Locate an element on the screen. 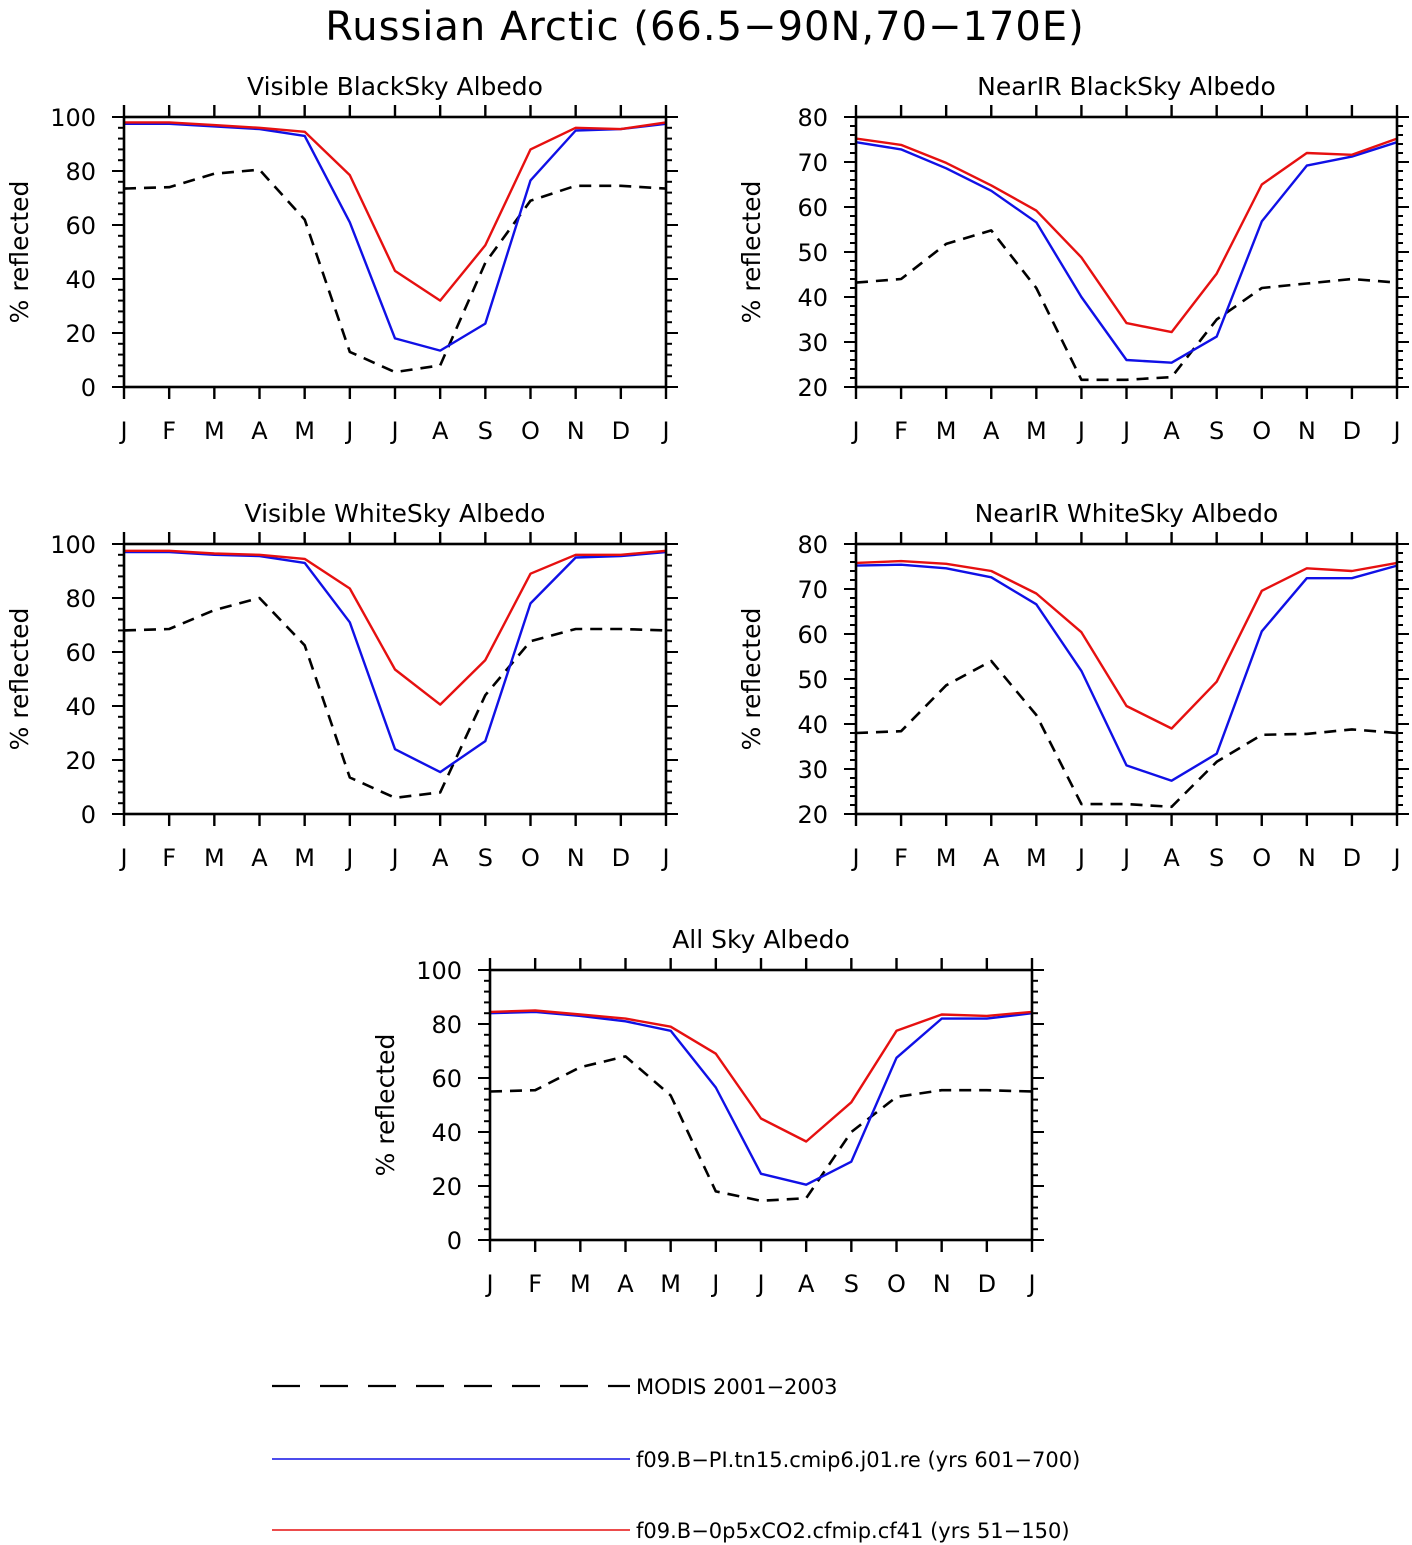 The image size is (1412, 1545). y-tick-label: 50 is located at coordinates (812, 680).